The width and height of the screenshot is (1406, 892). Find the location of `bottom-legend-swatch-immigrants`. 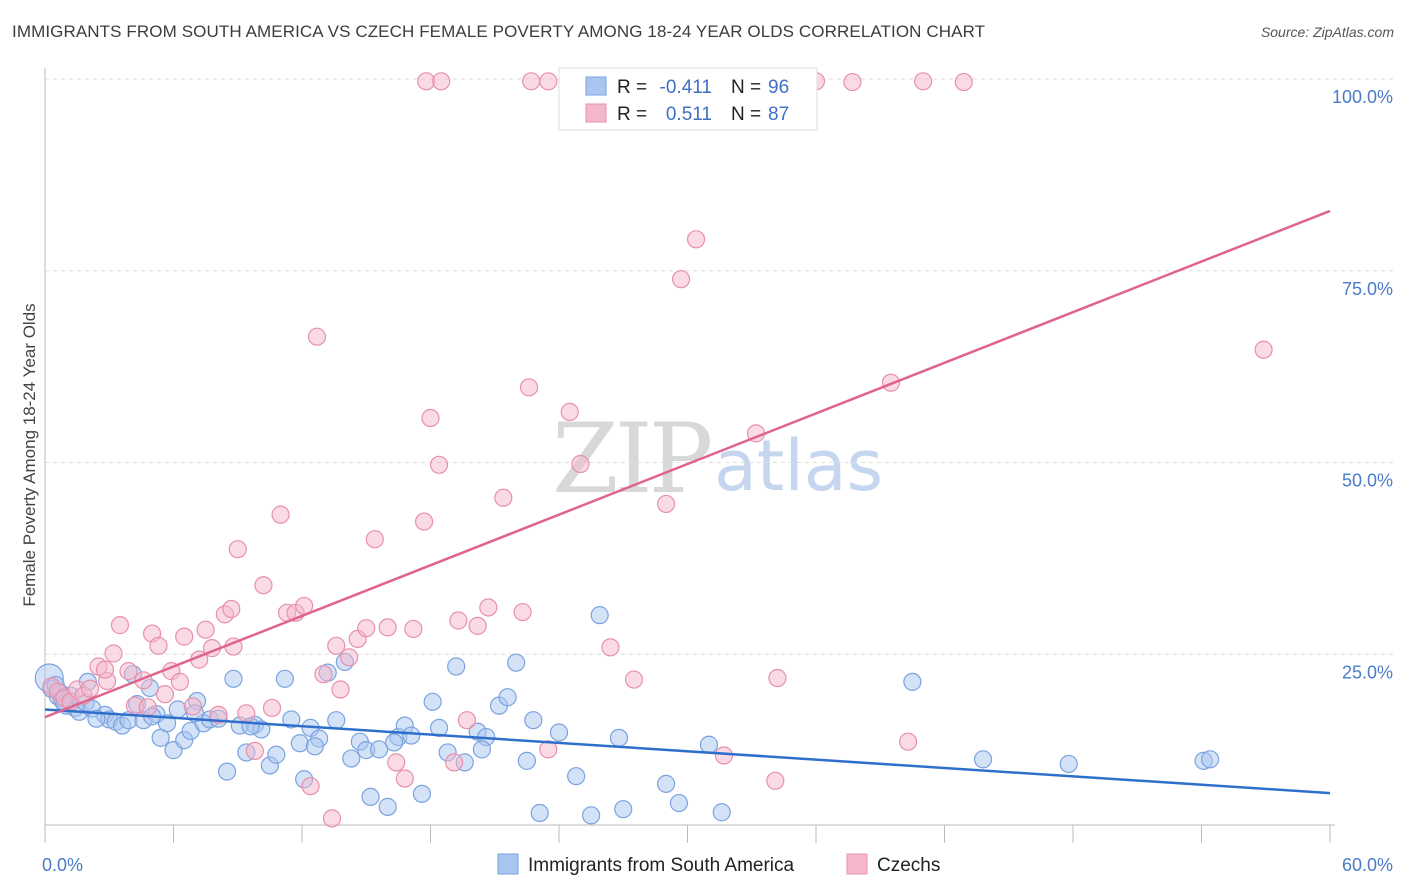

bottom-legend-swatch-immigrants is located at coordinates (508, 864).